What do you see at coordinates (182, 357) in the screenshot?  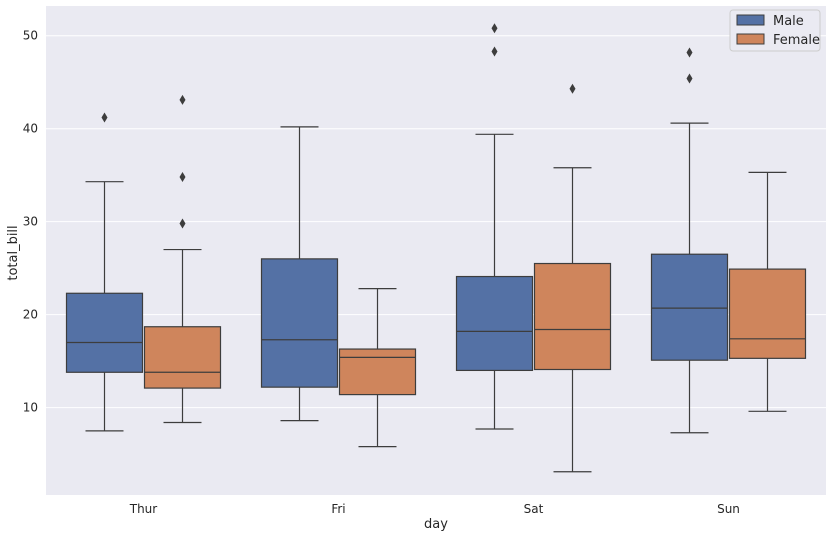 I see `box-body-female-thur` at bounding box center [182, 357].